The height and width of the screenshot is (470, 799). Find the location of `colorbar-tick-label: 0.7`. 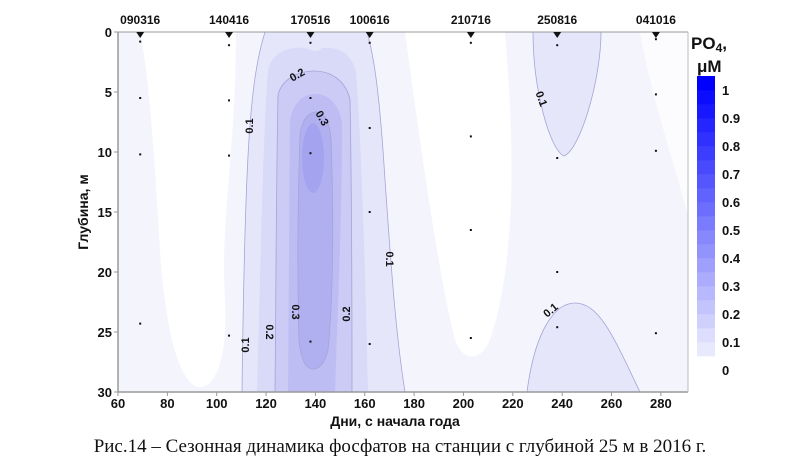

colorbar-tick-label: 0.7 is located at coordinates (731, 174).